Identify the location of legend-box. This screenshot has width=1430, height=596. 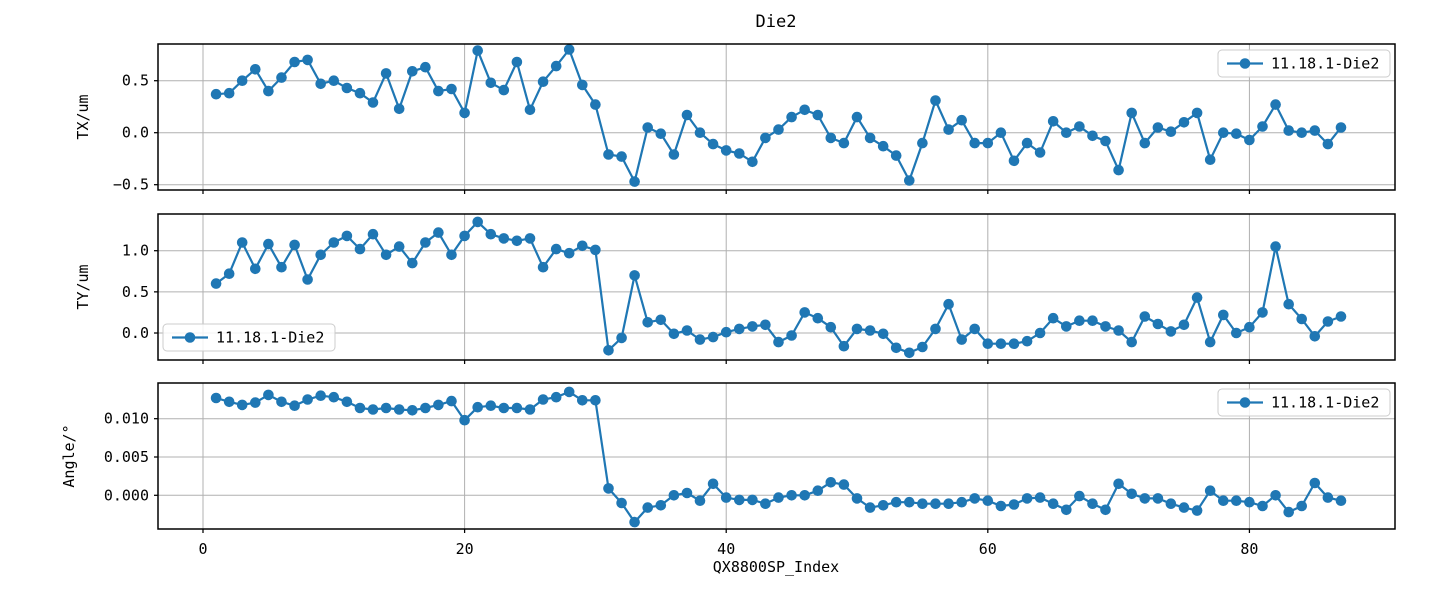
(1304, 402).